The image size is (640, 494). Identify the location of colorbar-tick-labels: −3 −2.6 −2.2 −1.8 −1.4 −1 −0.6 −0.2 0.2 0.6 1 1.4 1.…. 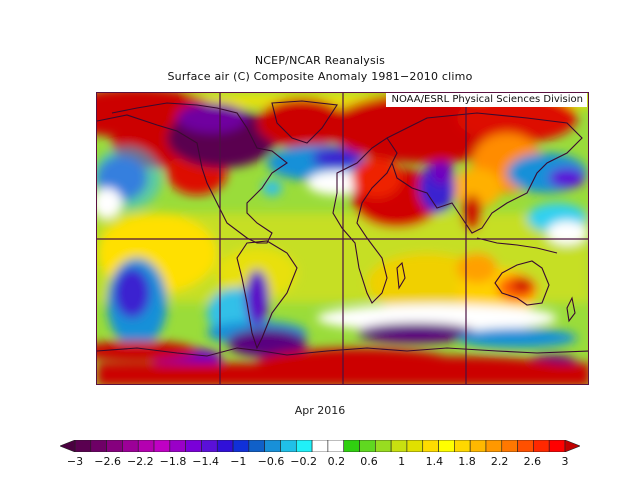
(320, 462).